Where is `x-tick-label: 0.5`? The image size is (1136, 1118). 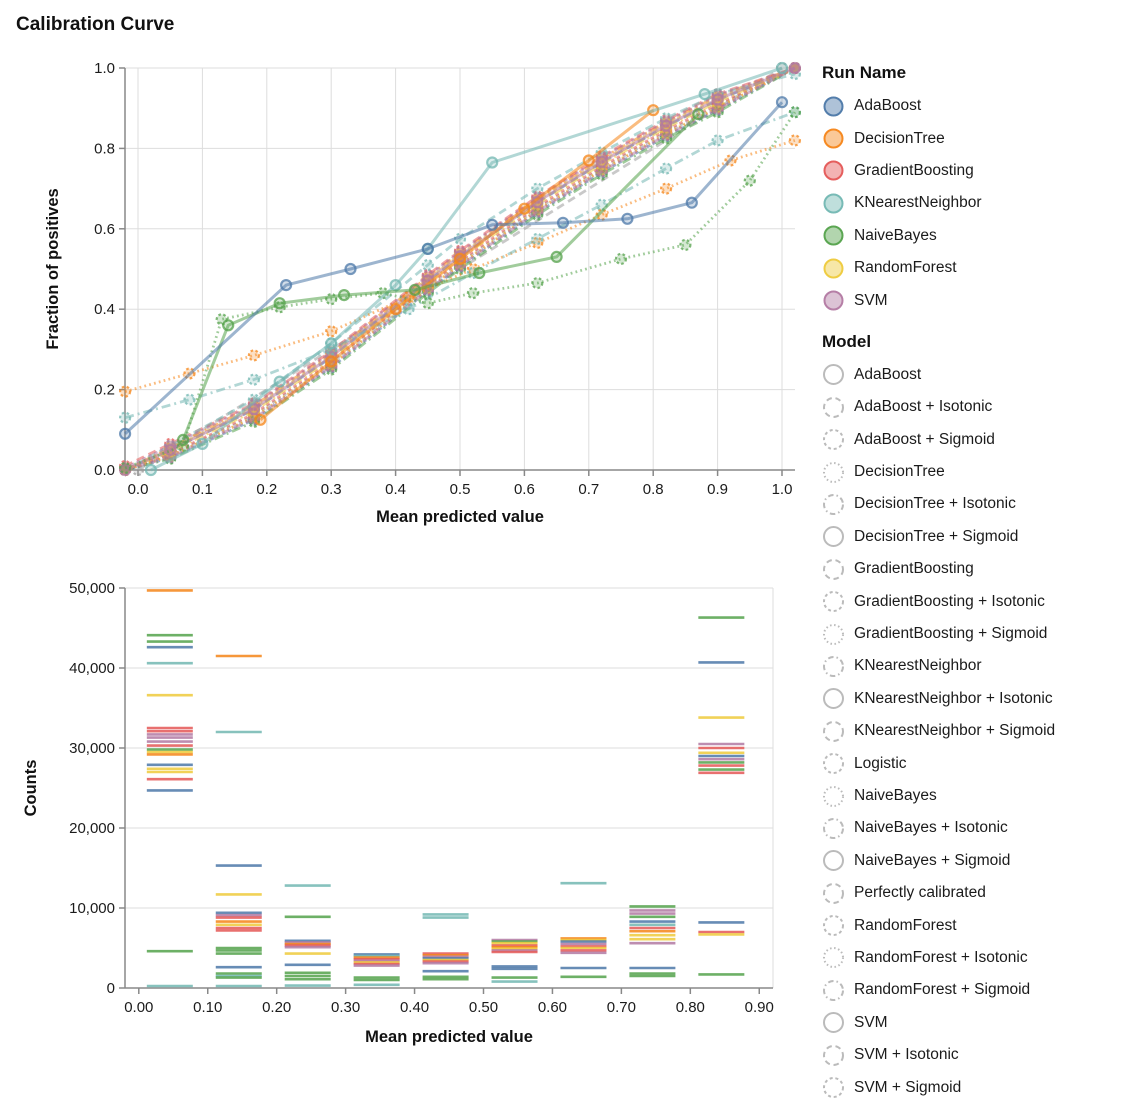 x-tick-label: 0.5 is located at coordinates (460, 489).